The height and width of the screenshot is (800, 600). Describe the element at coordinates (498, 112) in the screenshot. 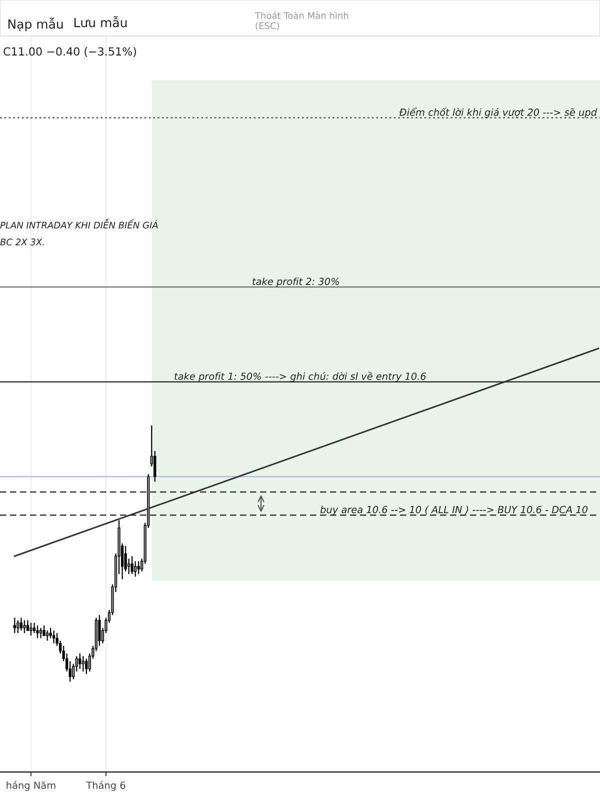

I see `ref-line-label: Điểm chốt lời khi giá vượt 20 ---> sẽ upd` at that location.